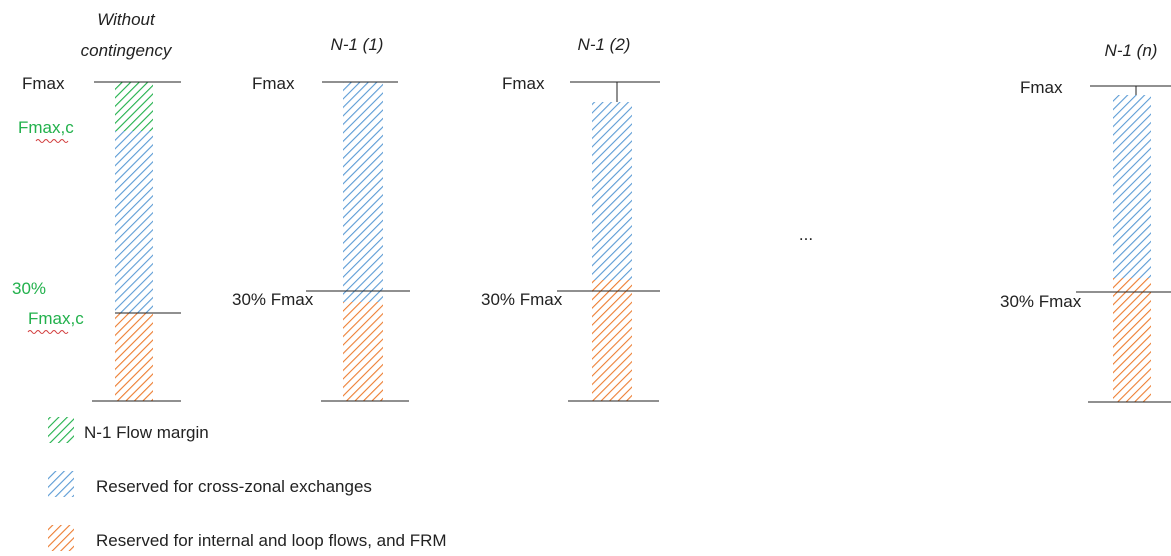 This screenshot has height=556, width=1171. Describe the element at coordinates (46, 127) in the screenshot. I see `fmax-c-label: Fmax,c` at that location.